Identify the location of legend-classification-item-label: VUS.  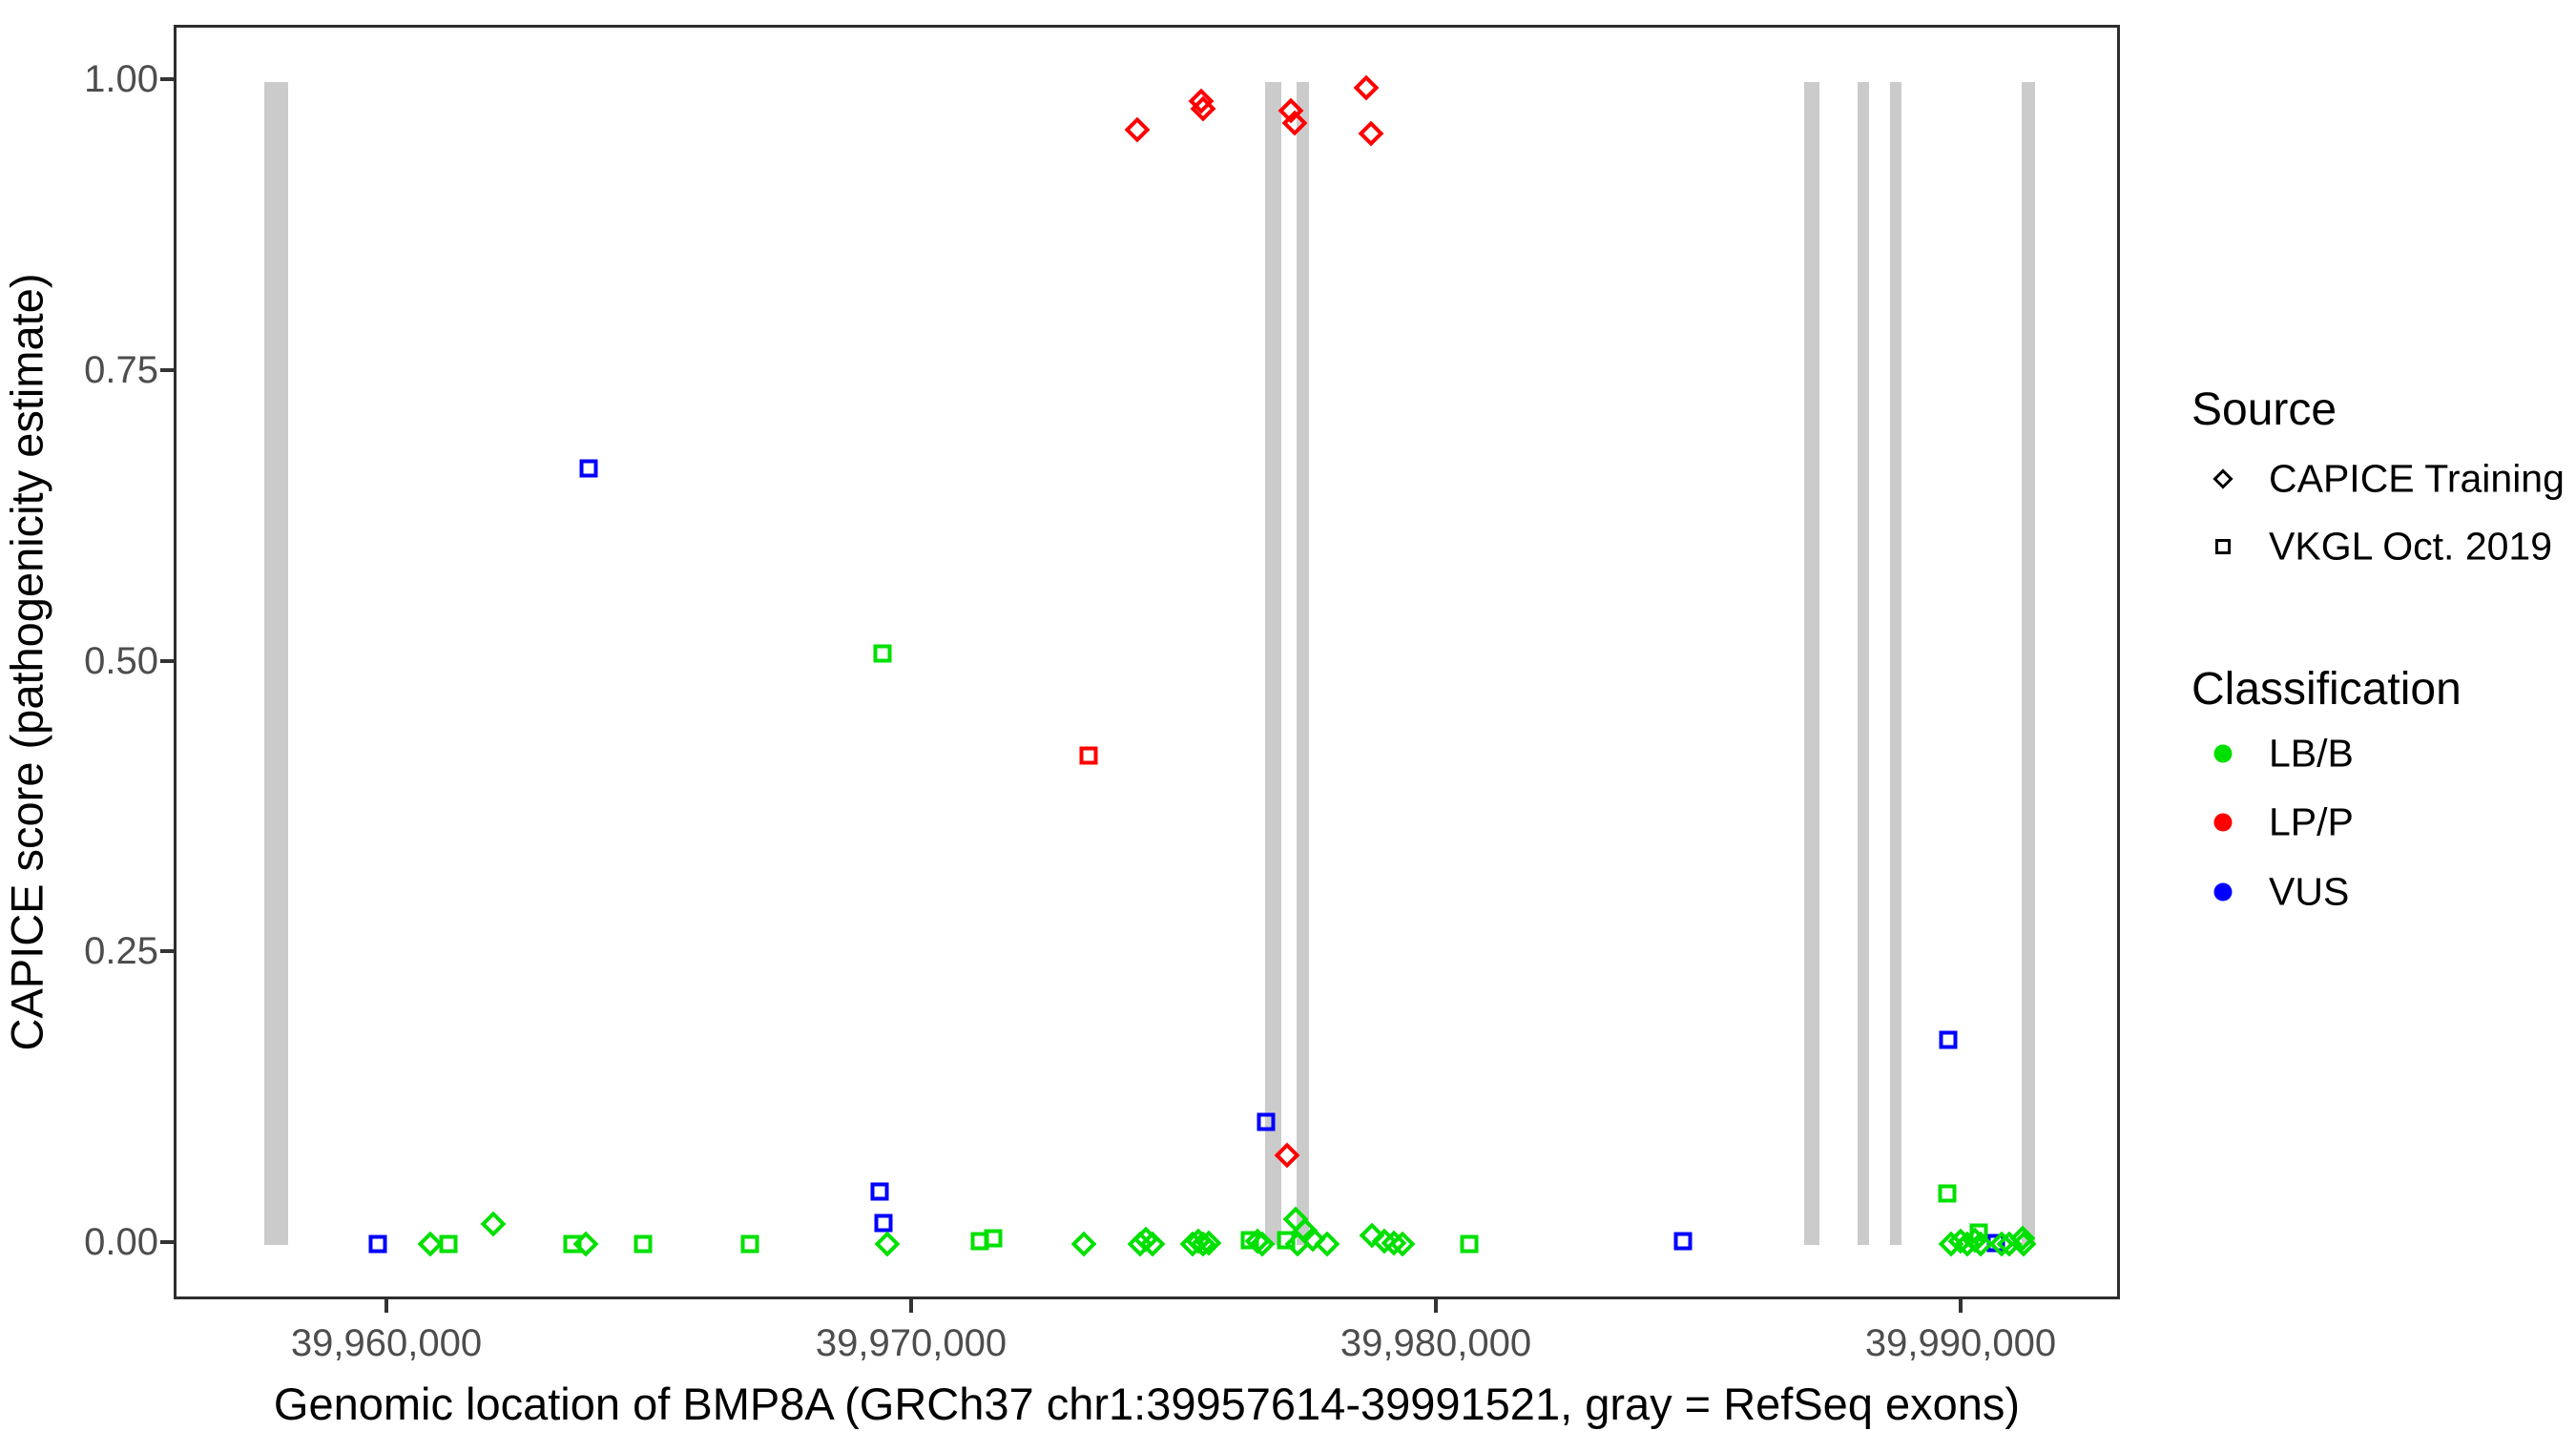
(2309, 891).